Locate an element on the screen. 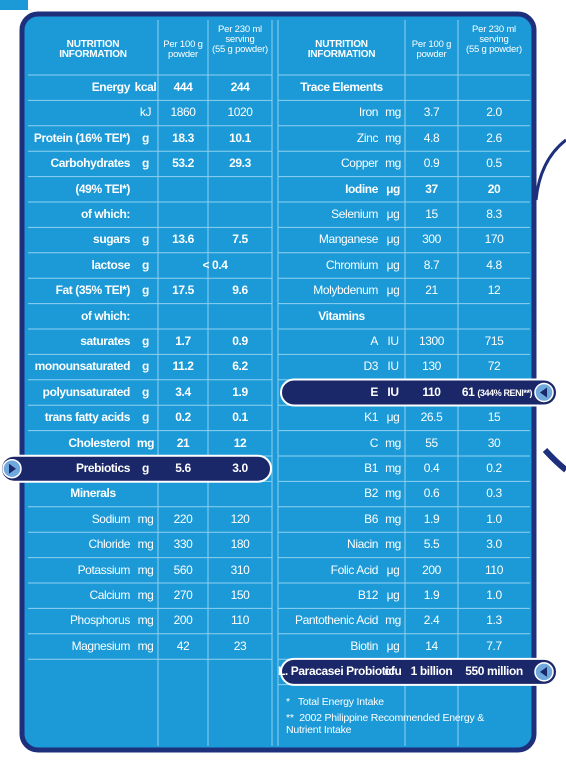  cell-label: Zinc is located at coordinates (367, 137).